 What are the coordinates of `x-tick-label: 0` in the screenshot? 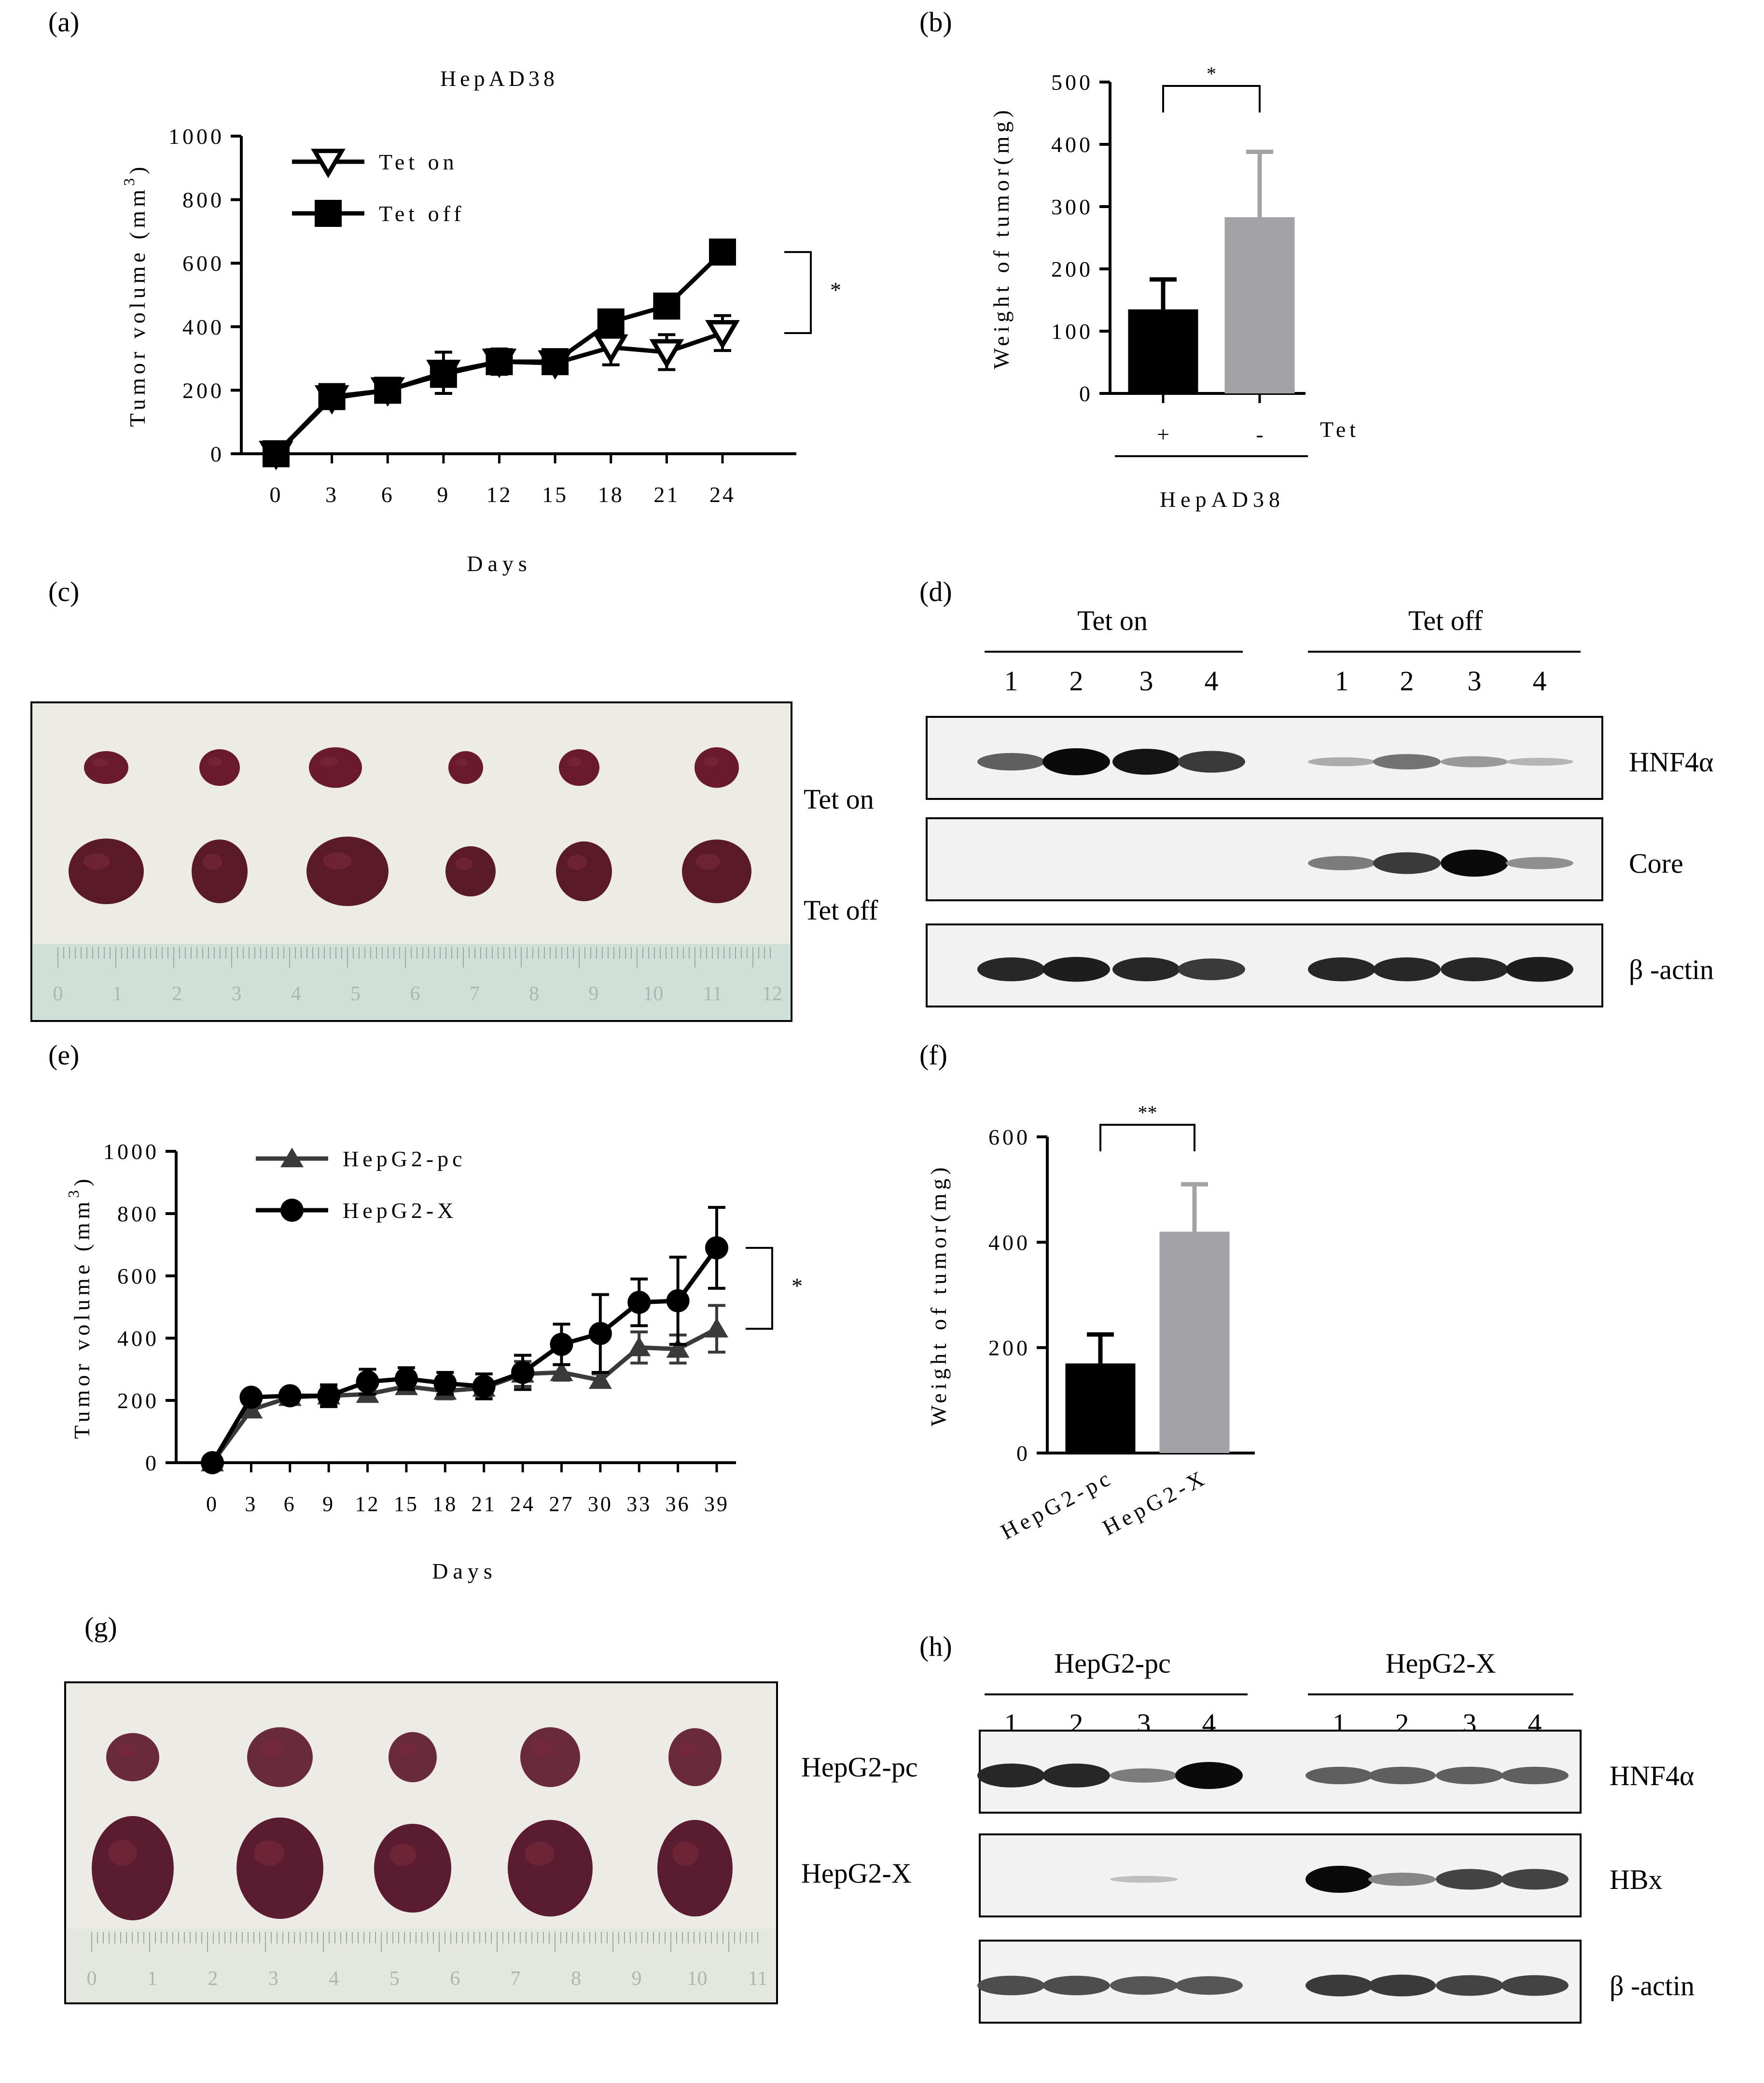 It's located at (276, 495).